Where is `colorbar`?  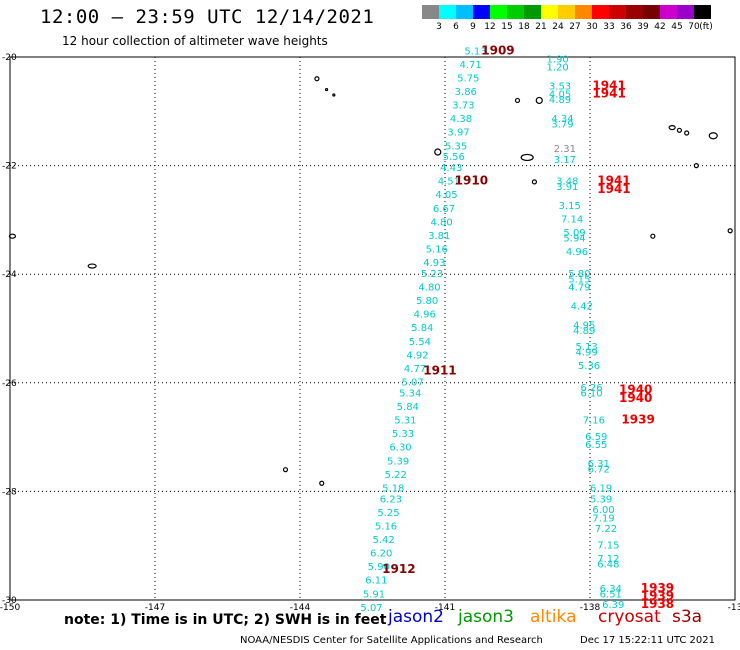
colorbar is located at coordinates (566, 12).